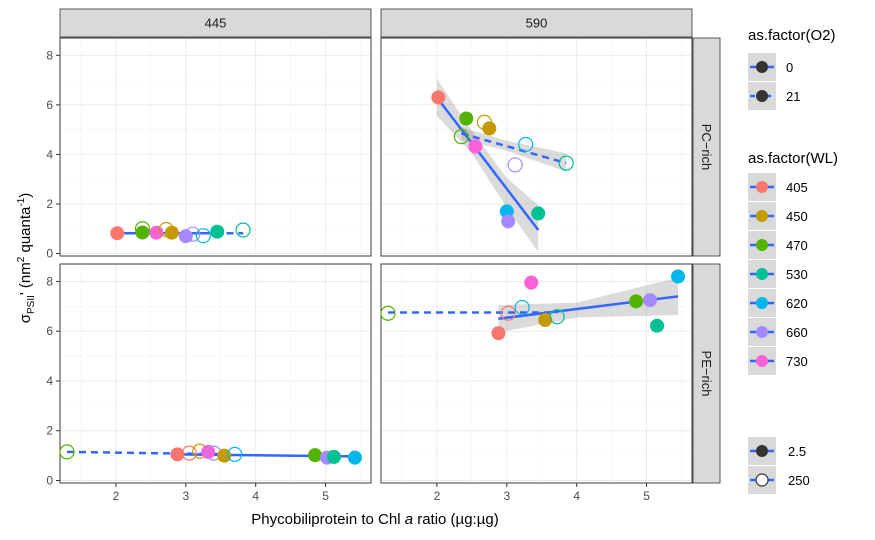 The image size is (875, 540). Describe the element at coordinates (778, 332) in the screenshot. I see `legend-wl-entry-660: 660` at that location.